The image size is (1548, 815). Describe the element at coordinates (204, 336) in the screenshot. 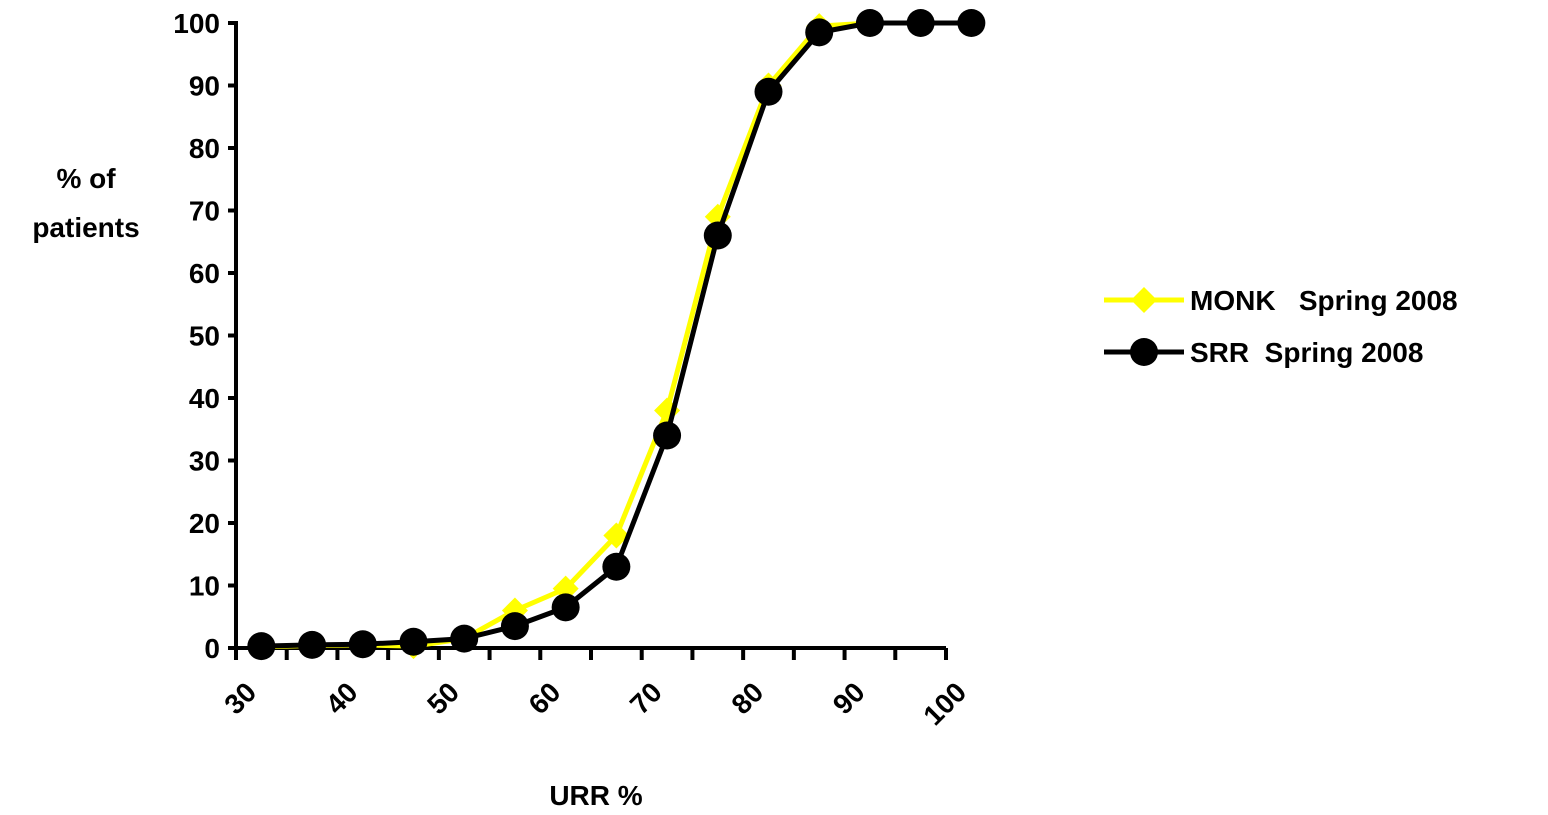

I see `y-tick-label: 50` at that location.